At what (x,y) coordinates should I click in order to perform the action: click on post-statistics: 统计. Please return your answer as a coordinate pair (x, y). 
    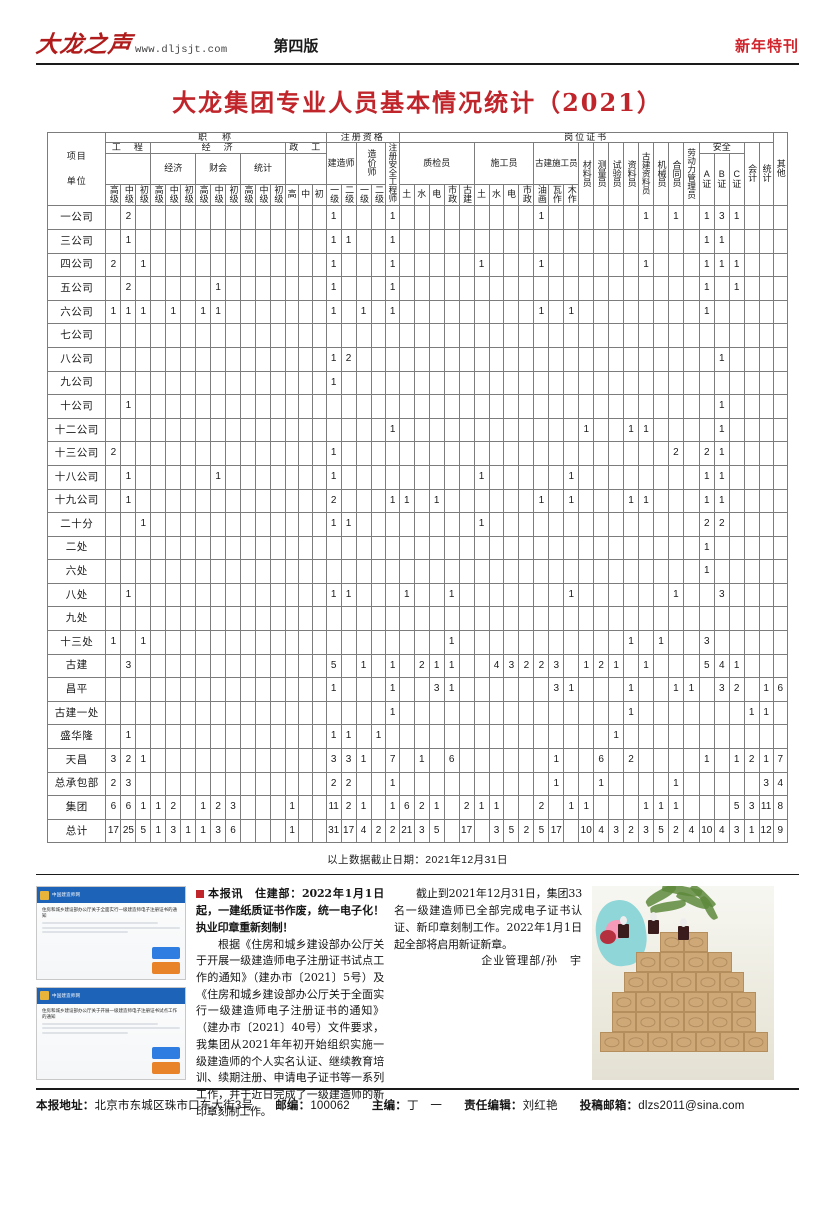
    Looking at the image, I should click on (766, 174).